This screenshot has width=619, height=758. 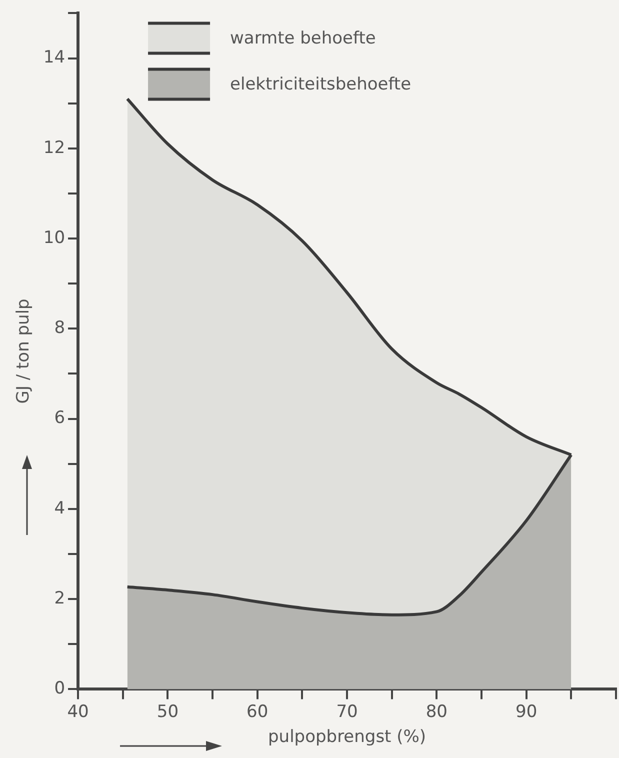 What do you see at coordinates (54, 238) in the screenshot?
I see `y-tick-label: 10` at bounding box center [54, 238].